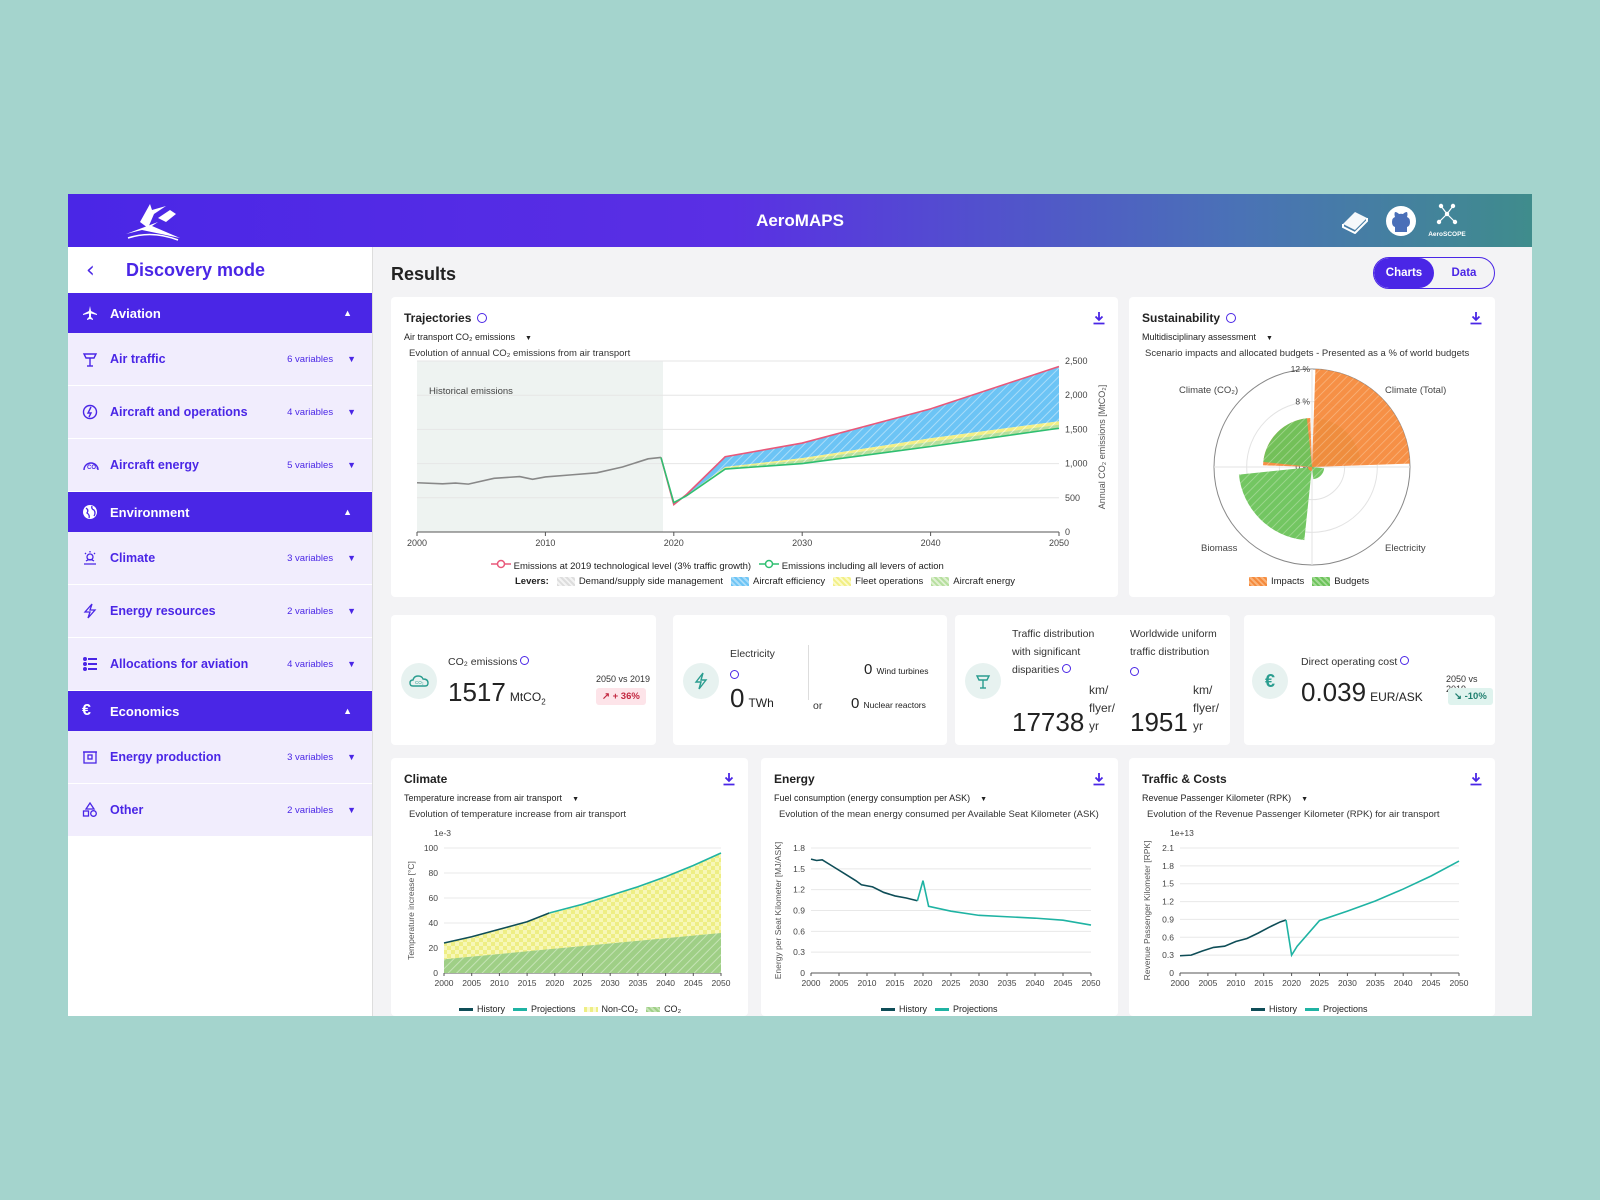  What do you see at coordinates (1206, 708) in the screenshot?
I see `unit-line: flyer/` at bounding box center [1206, 708].